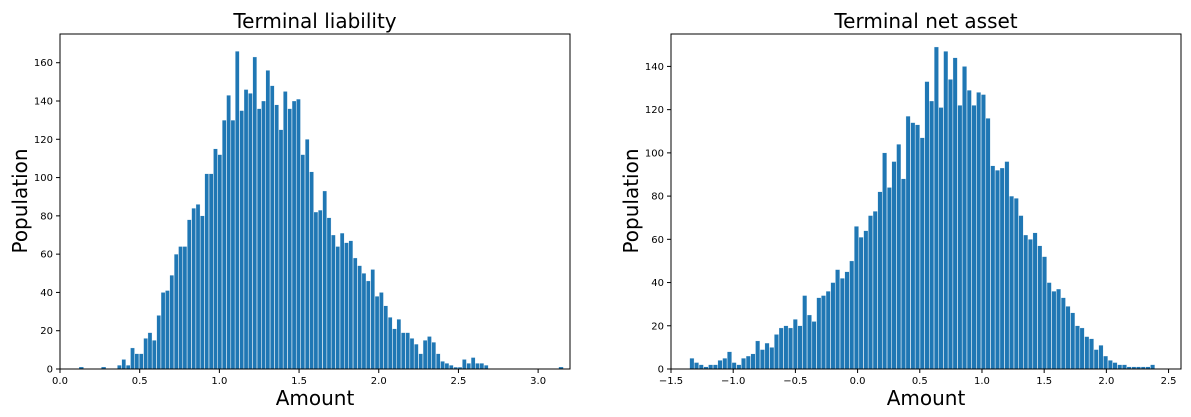 Image resolution: width=1191 pixels, height=417 pixels. I want to click on x-axis-ticks: 0.0 0.5 1.0 1.5 2.0 2.5 3.0, so click(299, 378).